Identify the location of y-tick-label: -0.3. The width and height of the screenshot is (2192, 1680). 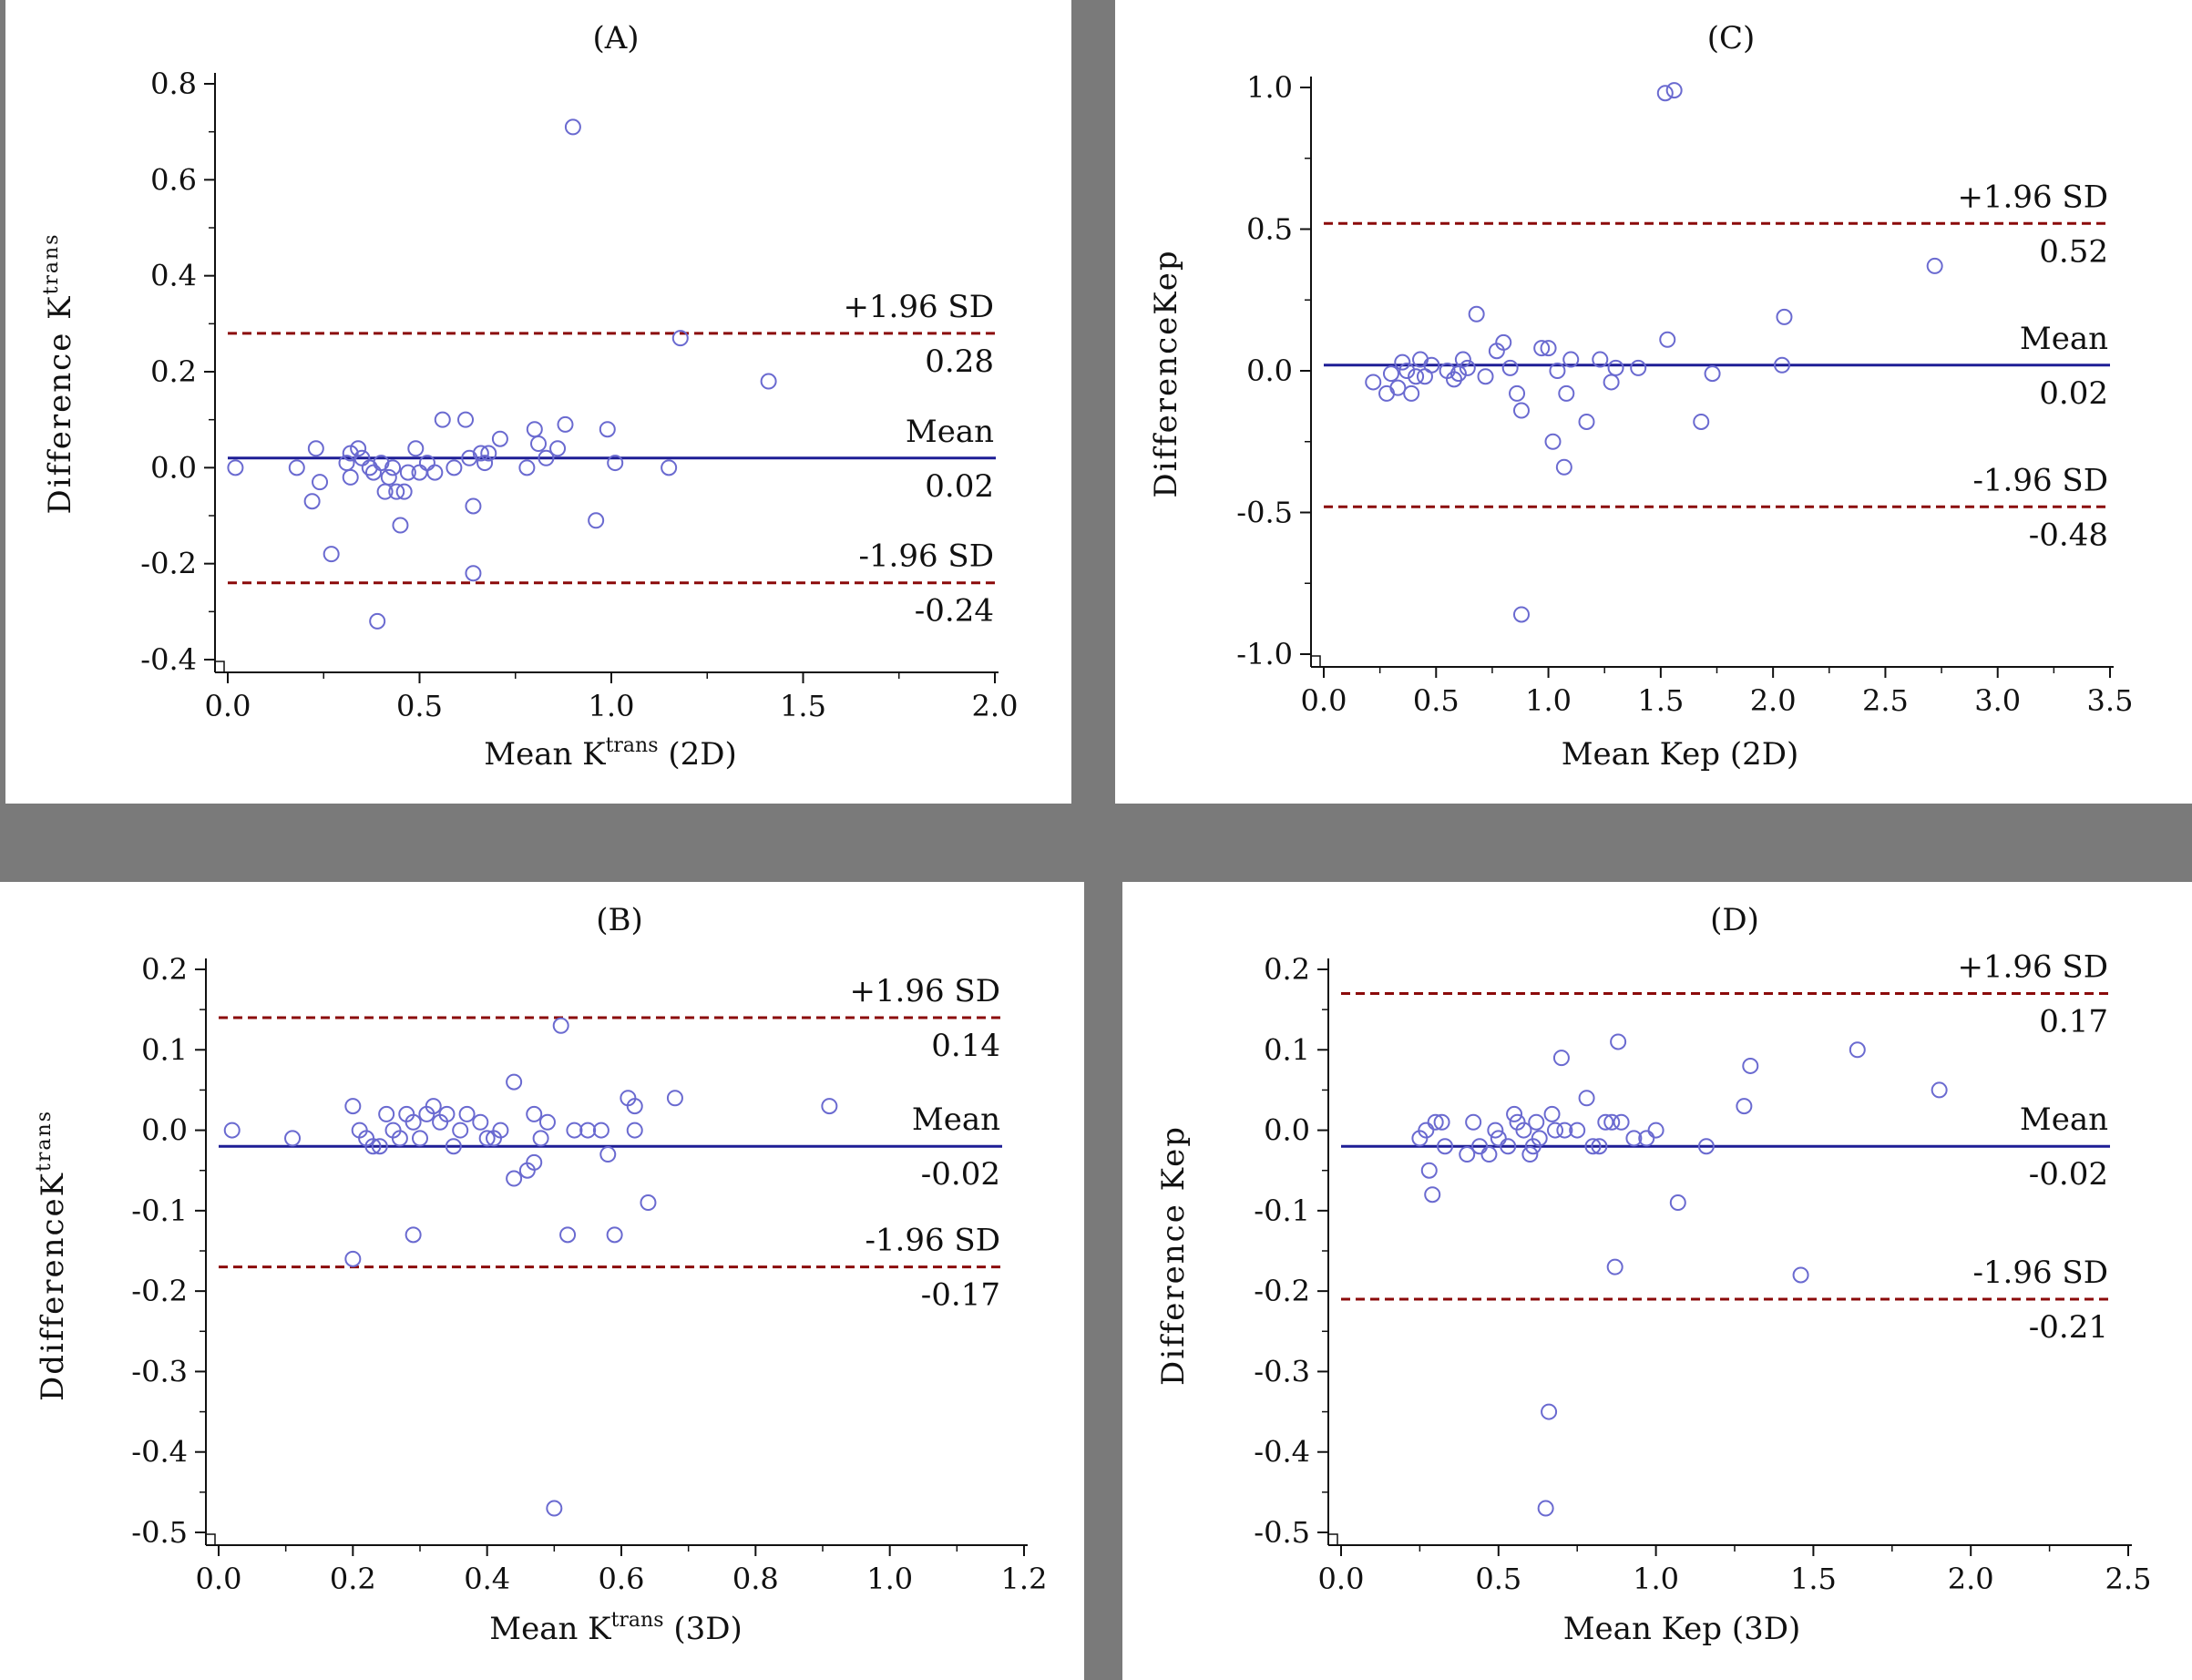
(1282, 1371).